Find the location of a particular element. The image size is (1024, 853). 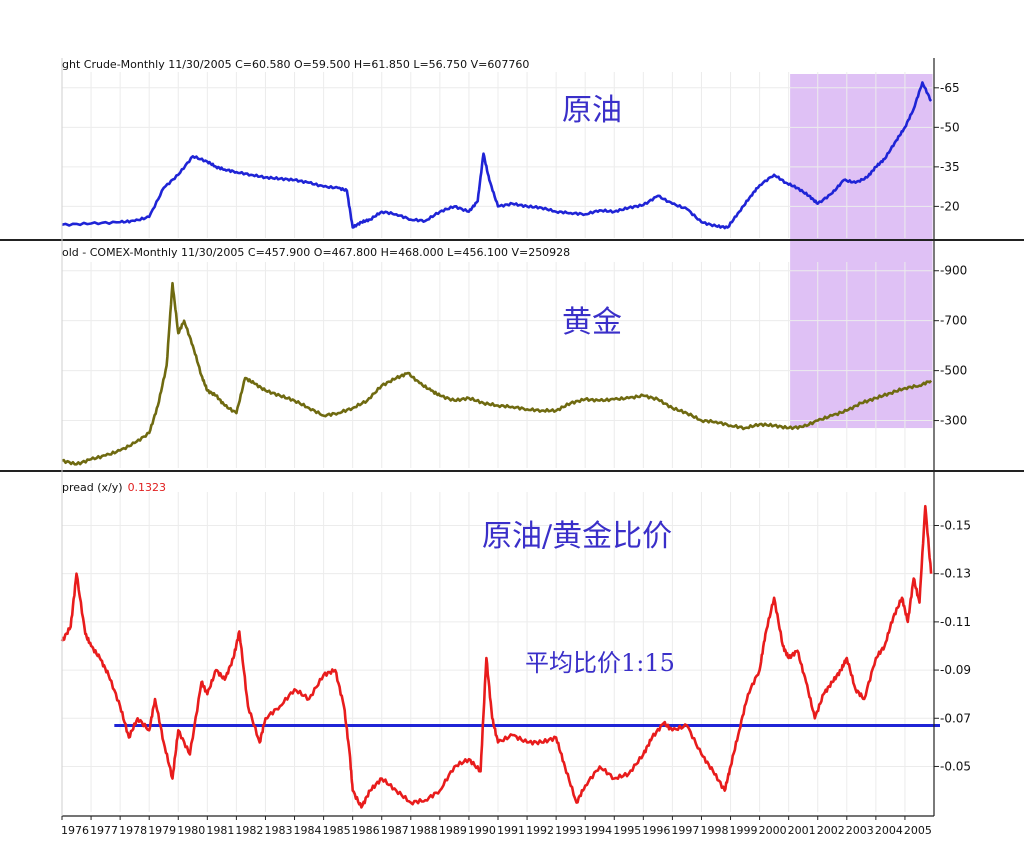

y-tick-label: -0.11 is located at coordinates (955, 622).